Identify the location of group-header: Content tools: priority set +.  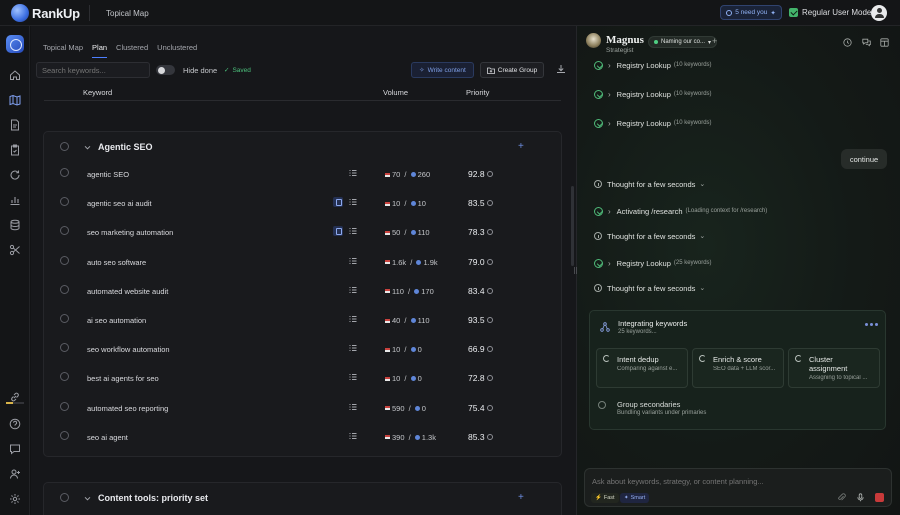
(302, 498).